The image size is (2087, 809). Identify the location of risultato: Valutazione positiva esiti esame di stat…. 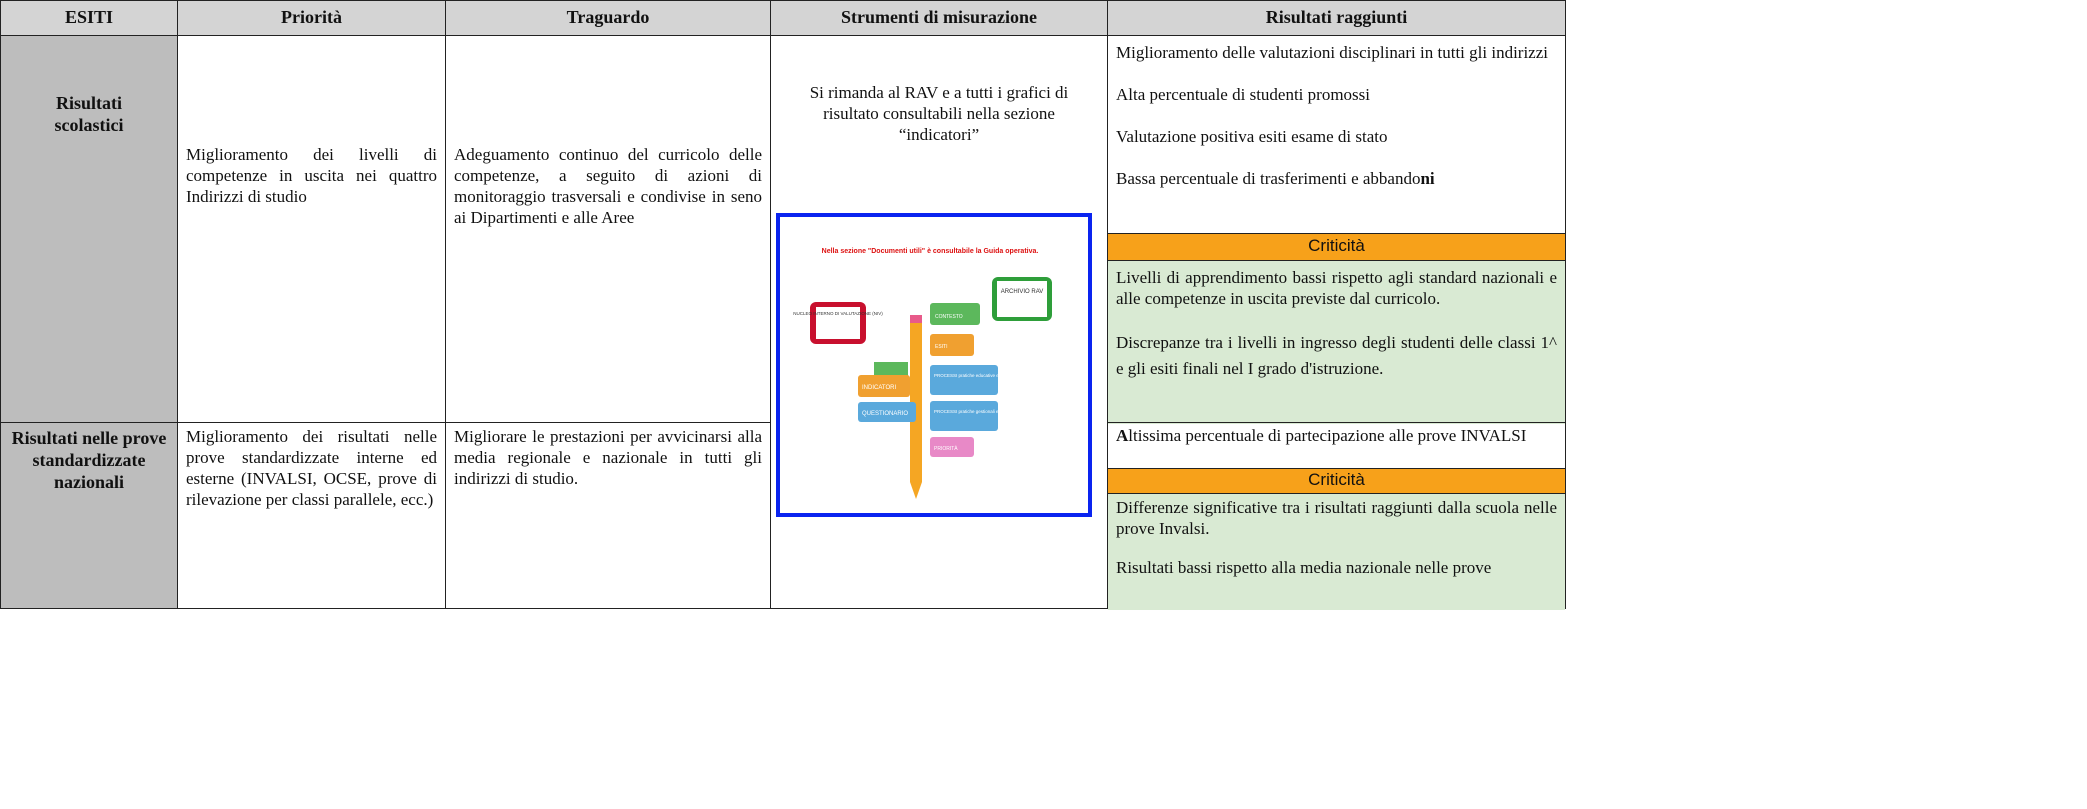
(1252, 136).